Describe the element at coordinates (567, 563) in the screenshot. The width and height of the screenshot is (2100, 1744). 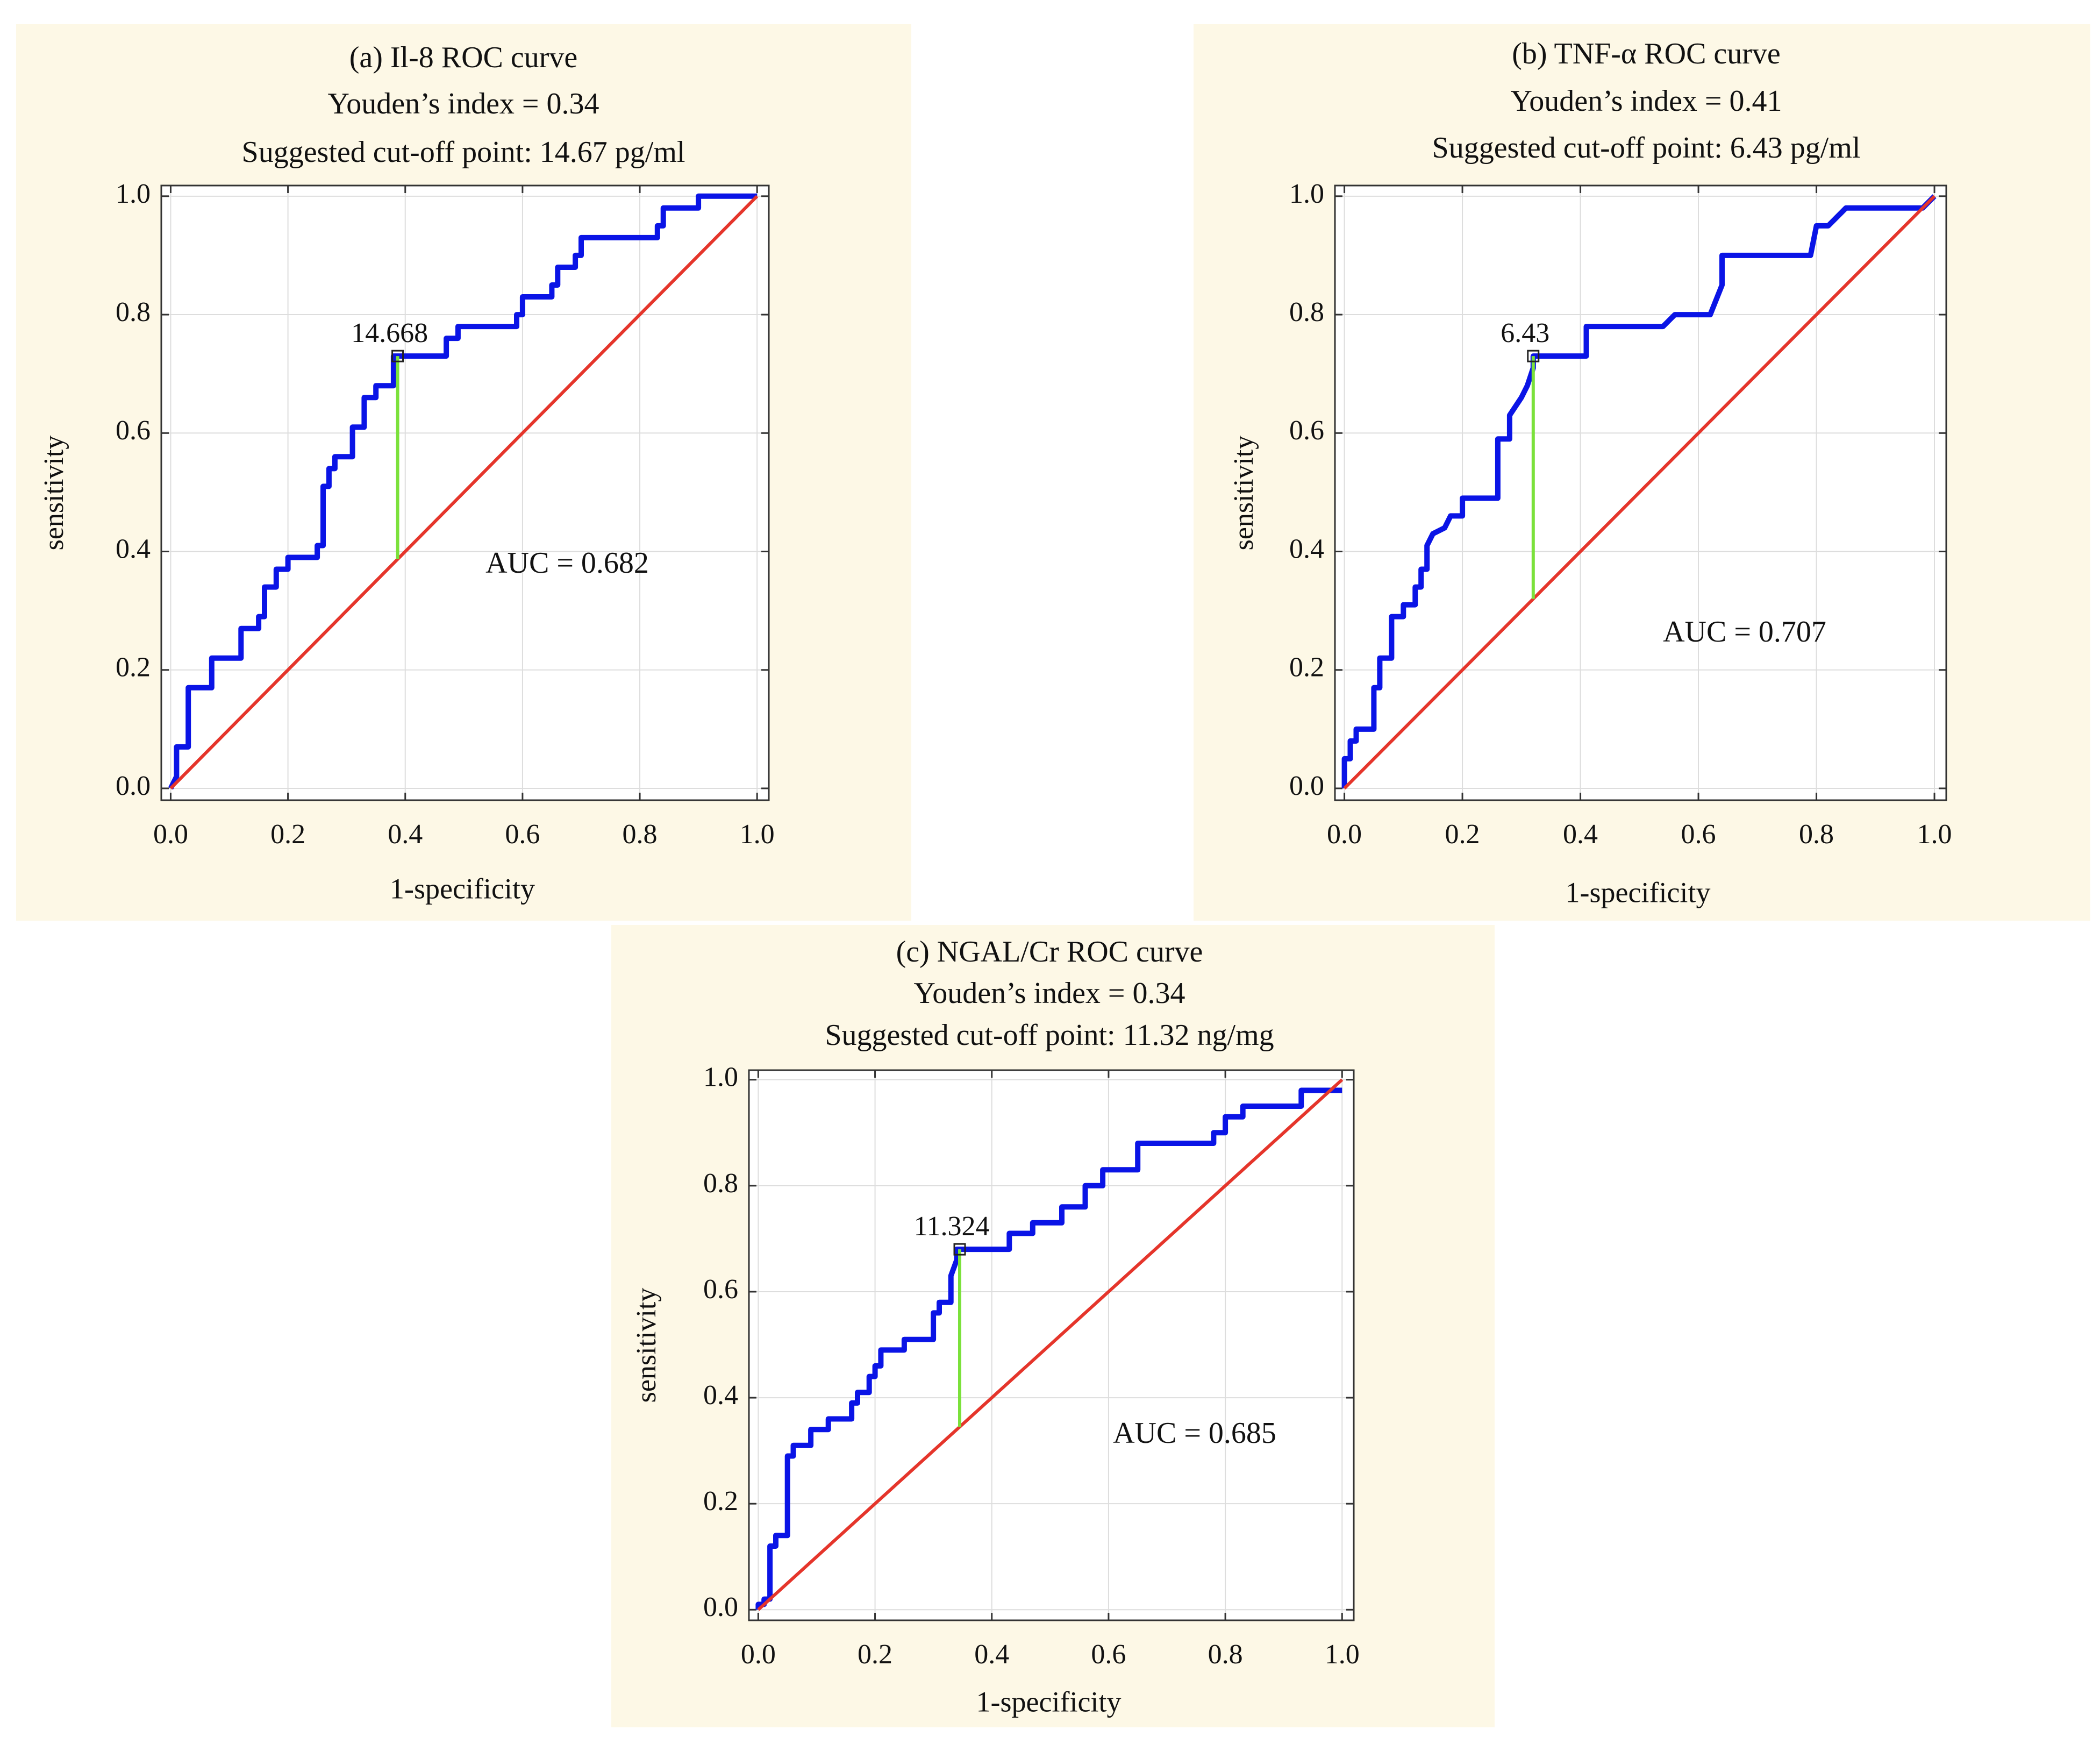
I see `auc-annotation: AUC = 0.682` at that location.